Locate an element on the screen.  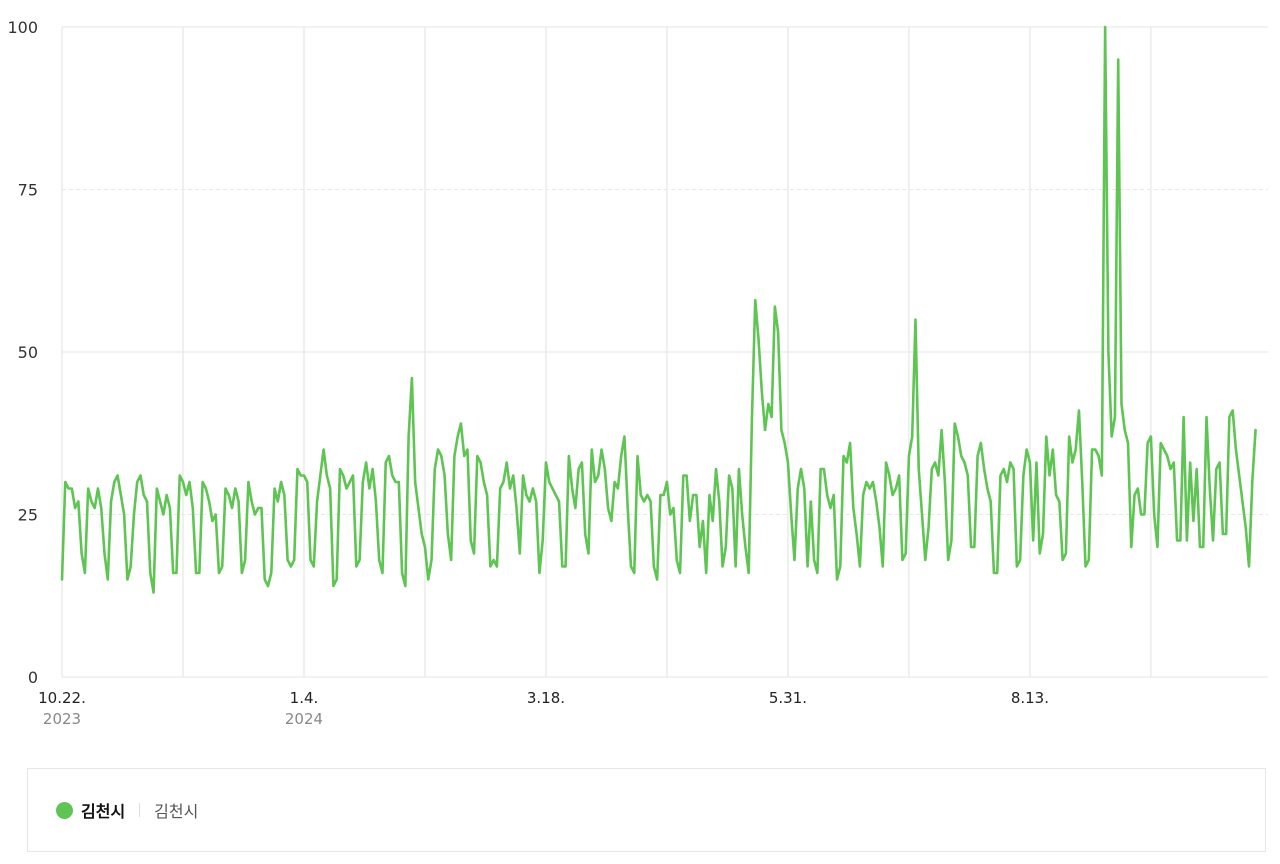
y-tick-label: 50 is located at coordinates (28, 352).